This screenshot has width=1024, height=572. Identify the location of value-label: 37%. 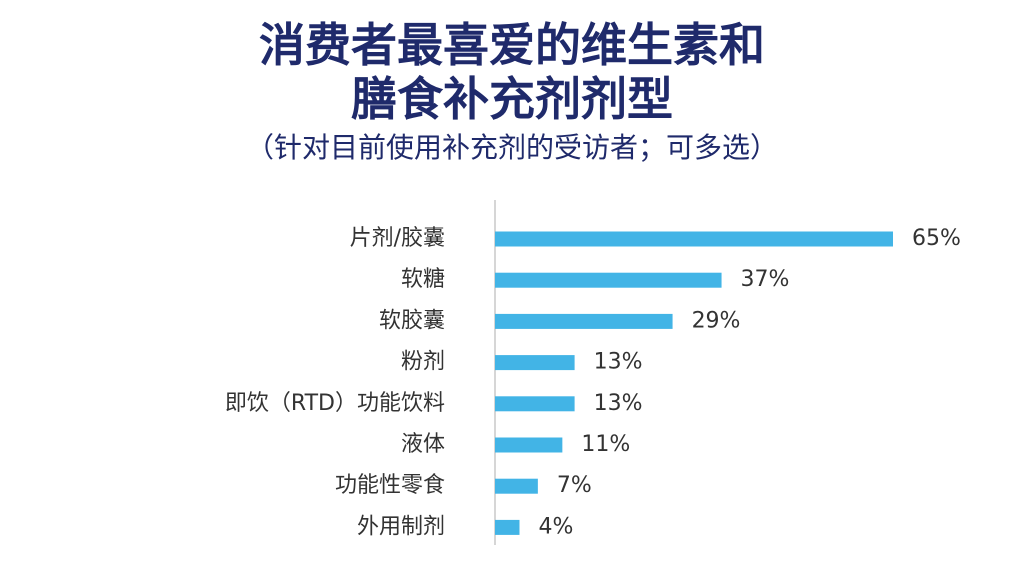
(765, 279).